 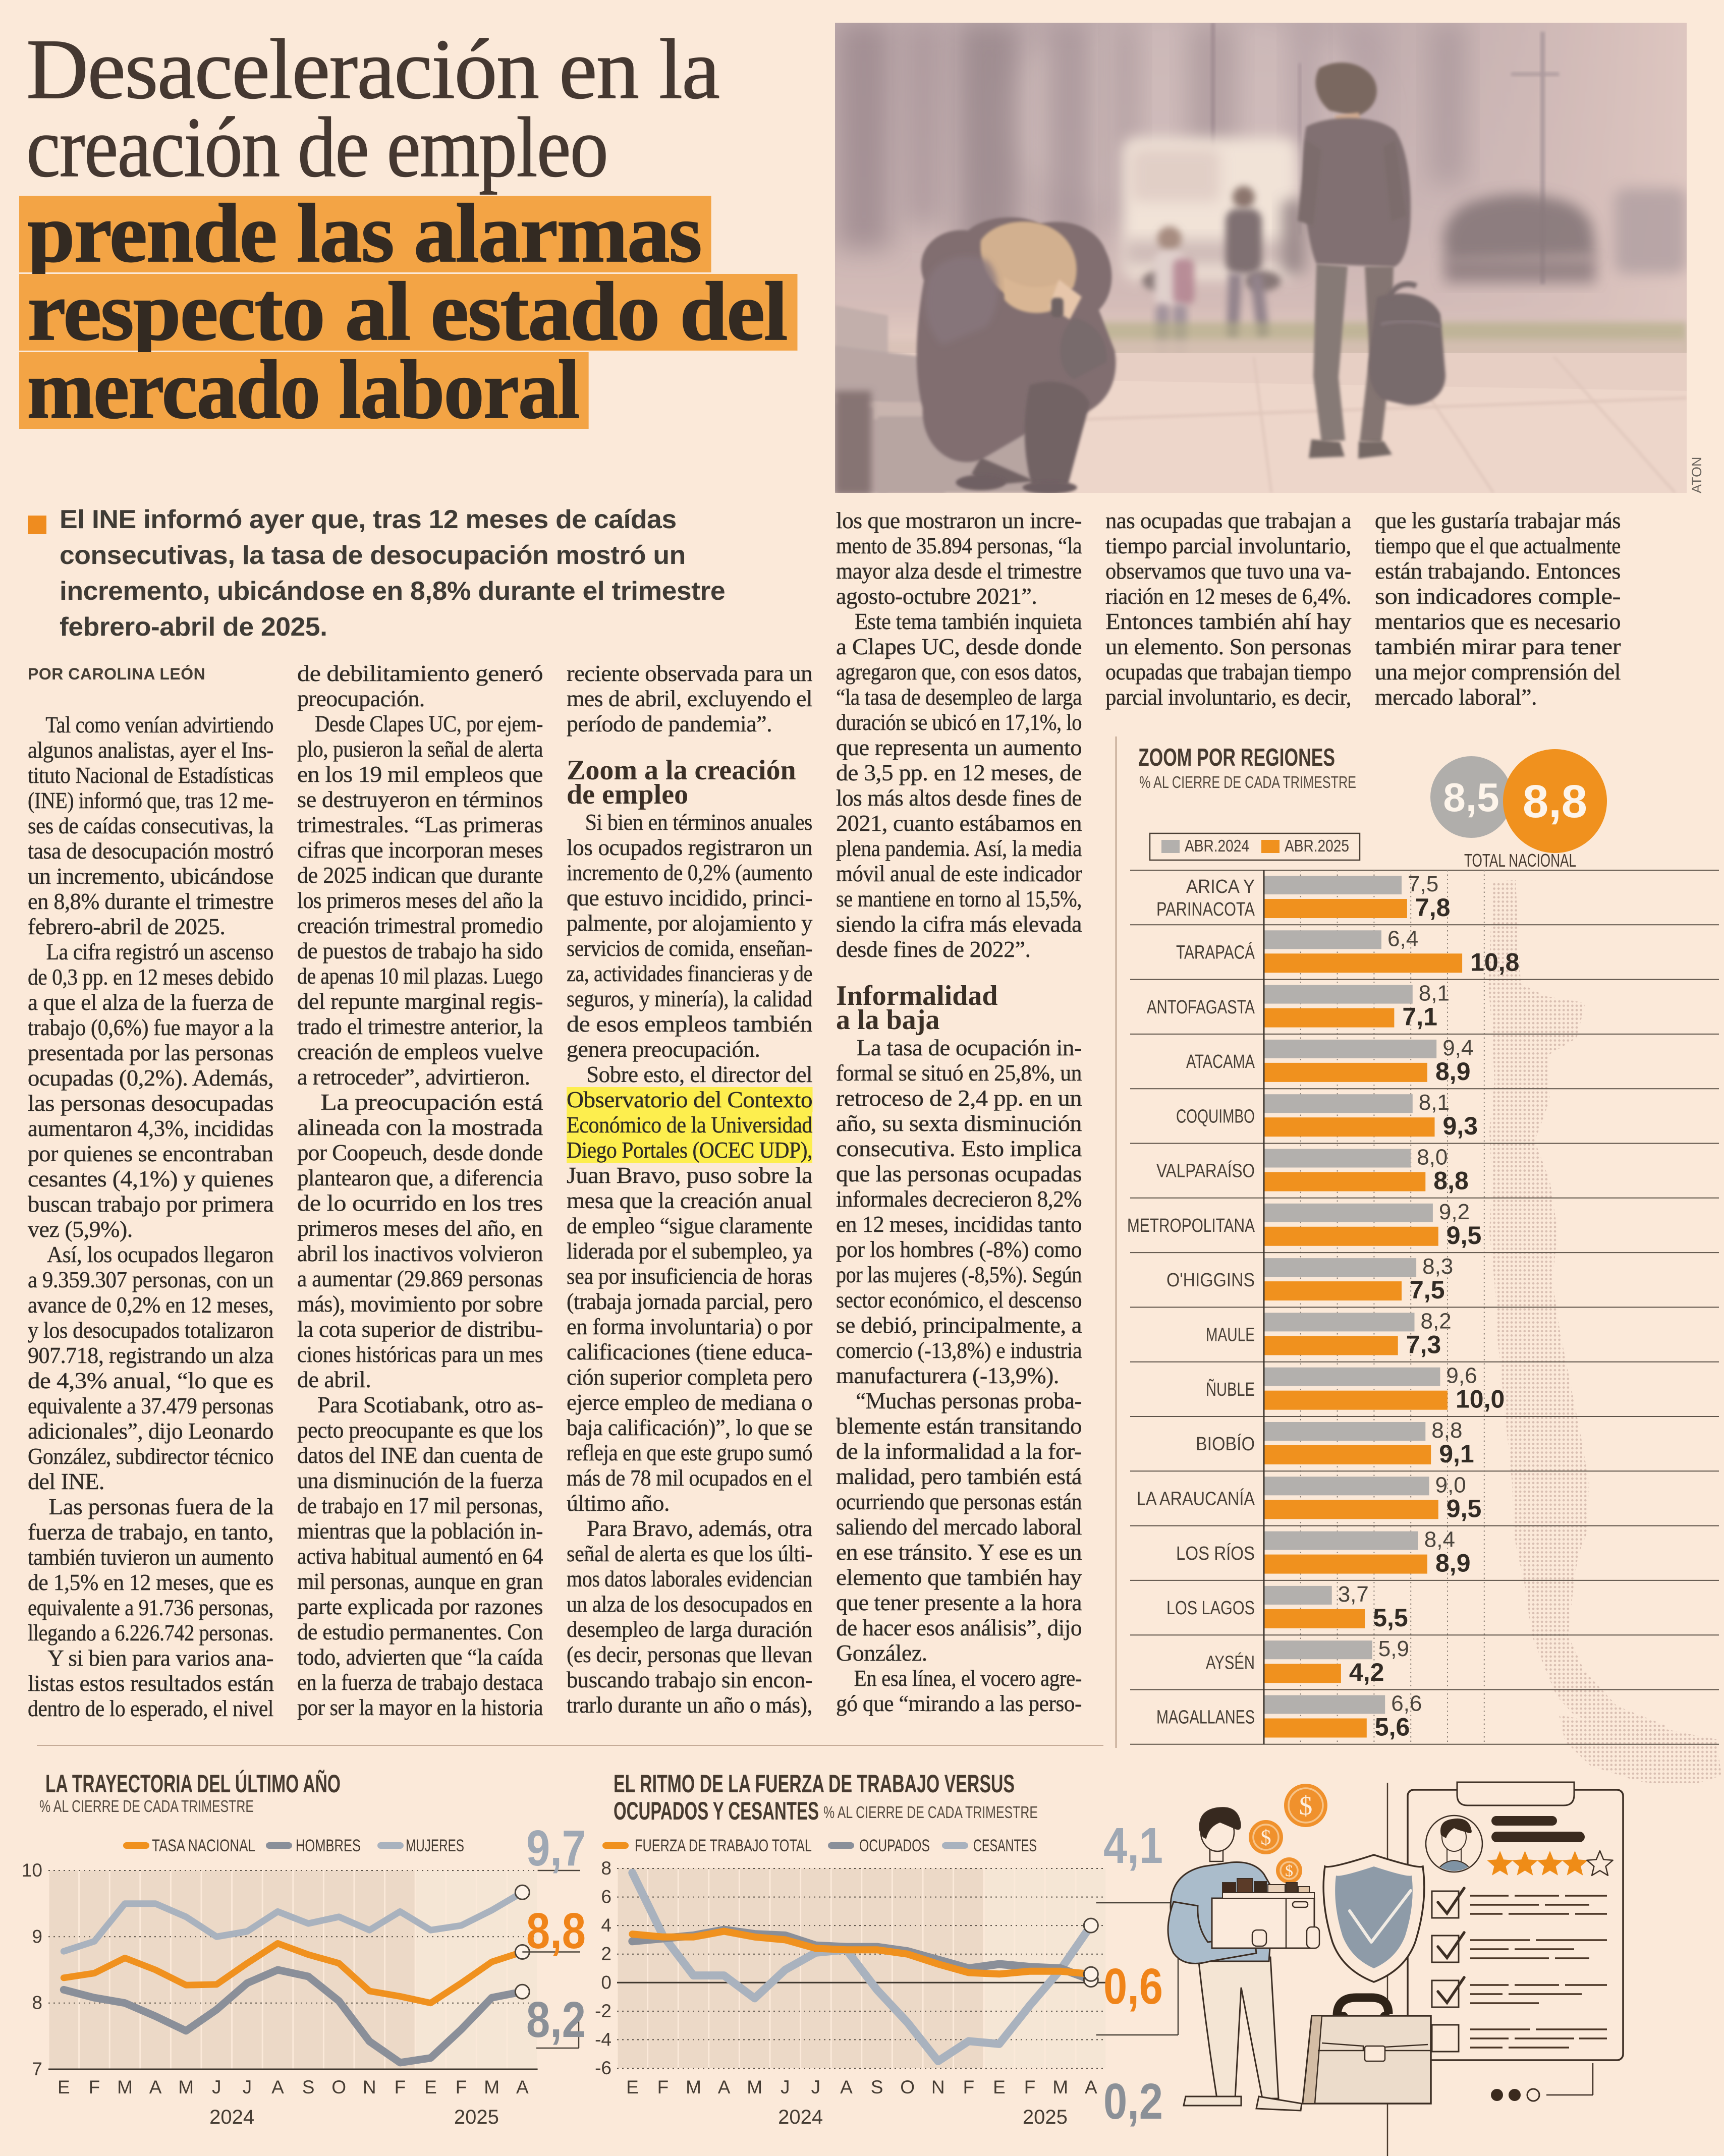 What do you see at coordinates (603, 2039) in the screenshot?
I see `svg-text: -4` at bounding box center [603, 2039].